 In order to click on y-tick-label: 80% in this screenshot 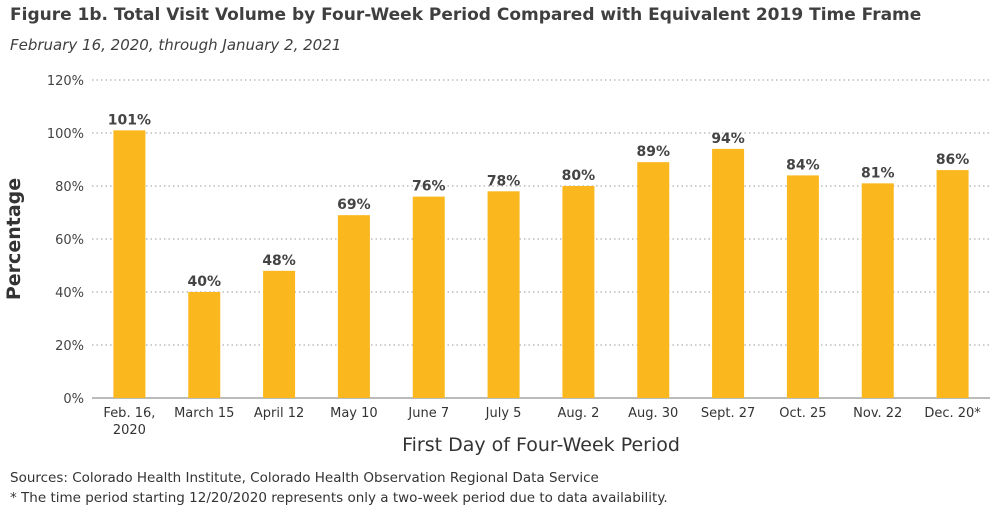, I will do `click(69, 187)`.